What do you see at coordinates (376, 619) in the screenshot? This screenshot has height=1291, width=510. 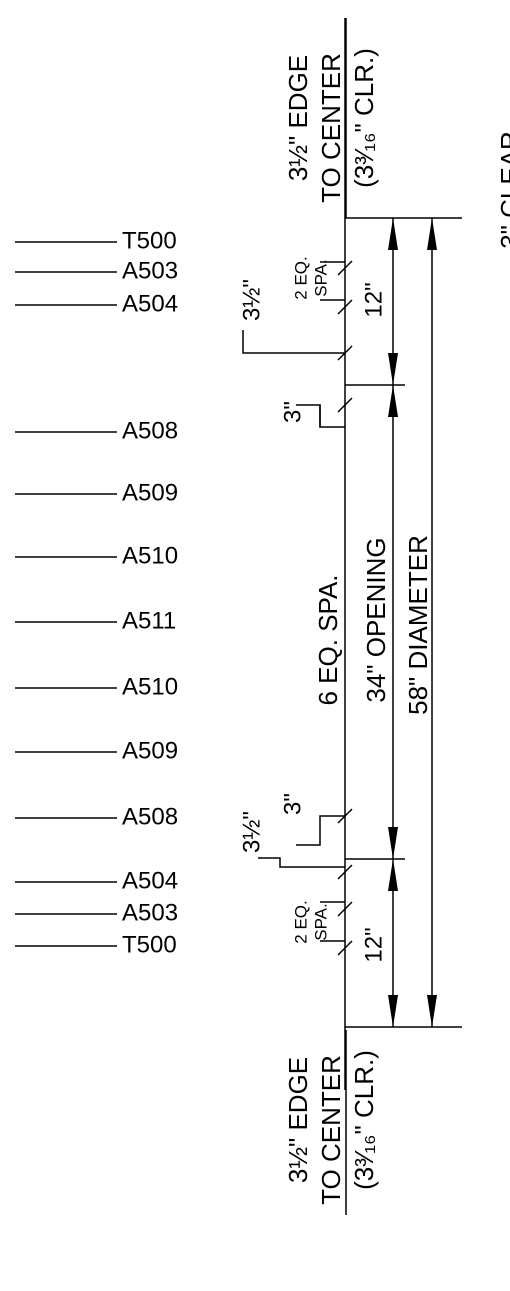 I see `dimension-text: 34" OPENING` at bounding box center [376, 619].